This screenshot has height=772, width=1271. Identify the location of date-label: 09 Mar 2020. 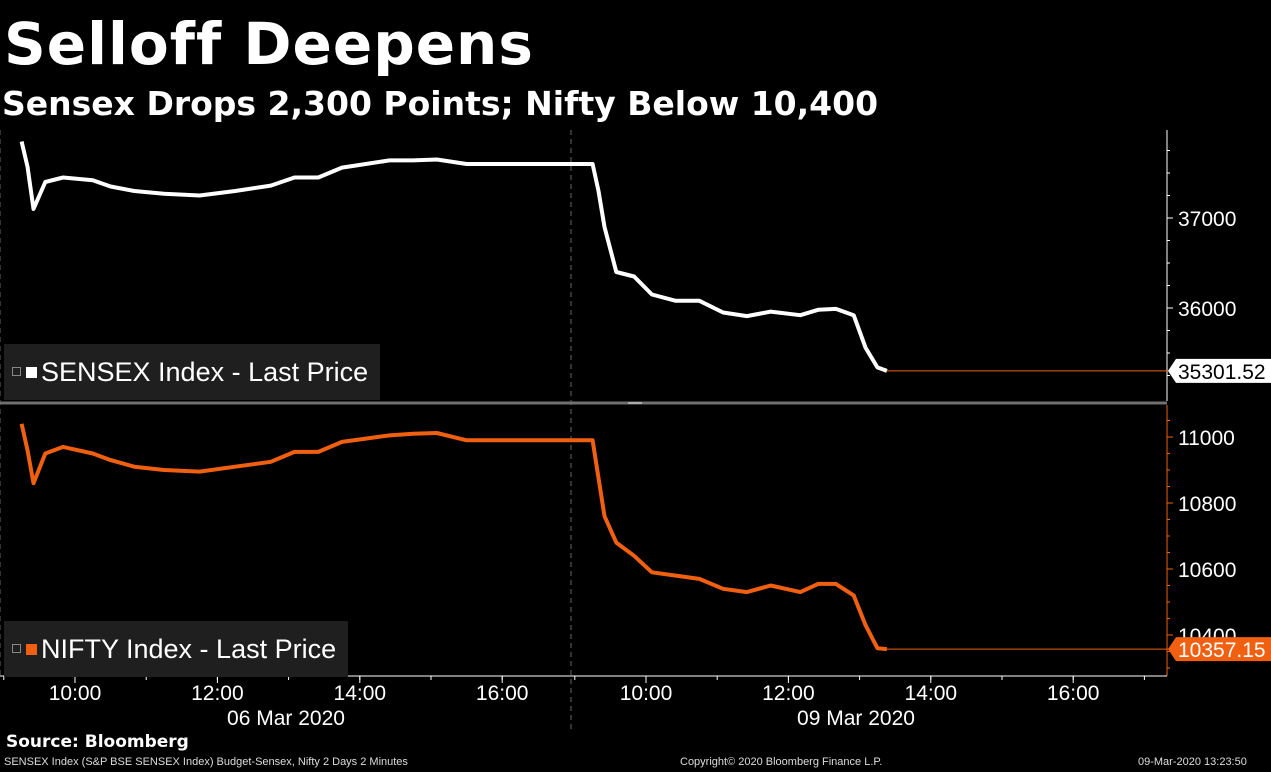
(856, 718).